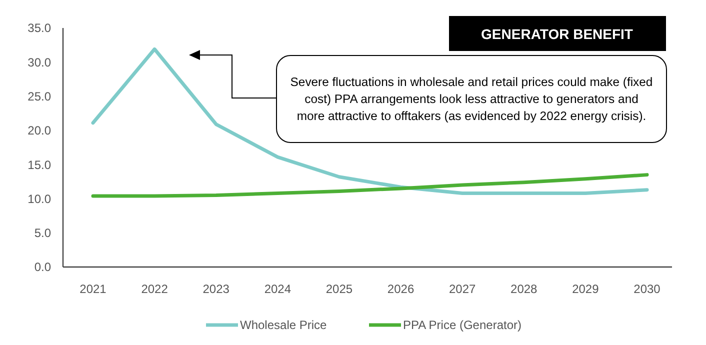 This screenshot has width=706, height=345. I want to click on y-tick-label: 35.0, so click(40, 28).